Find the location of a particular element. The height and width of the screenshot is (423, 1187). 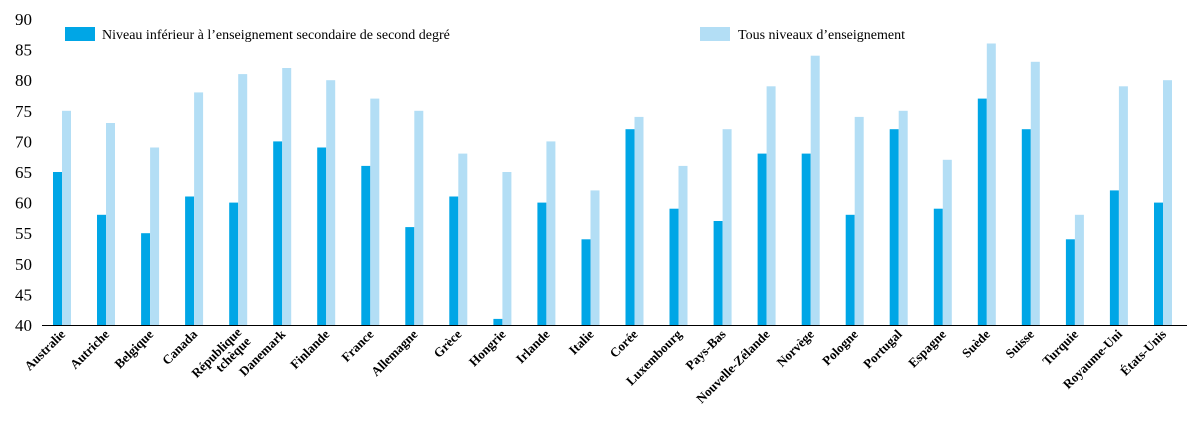

x-tick-label: Suisse is located at coordinates (1019, 343).